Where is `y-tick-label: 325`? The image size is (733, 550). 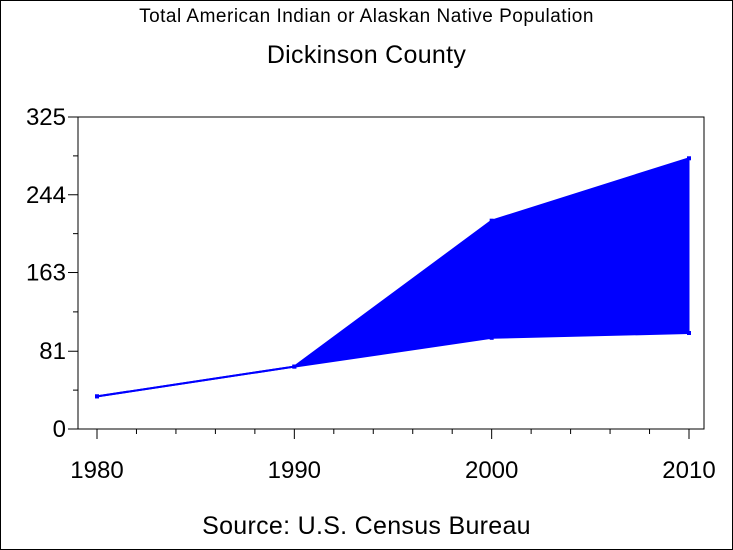 y-tick-label: 325 is located at coordinates (46, 117).